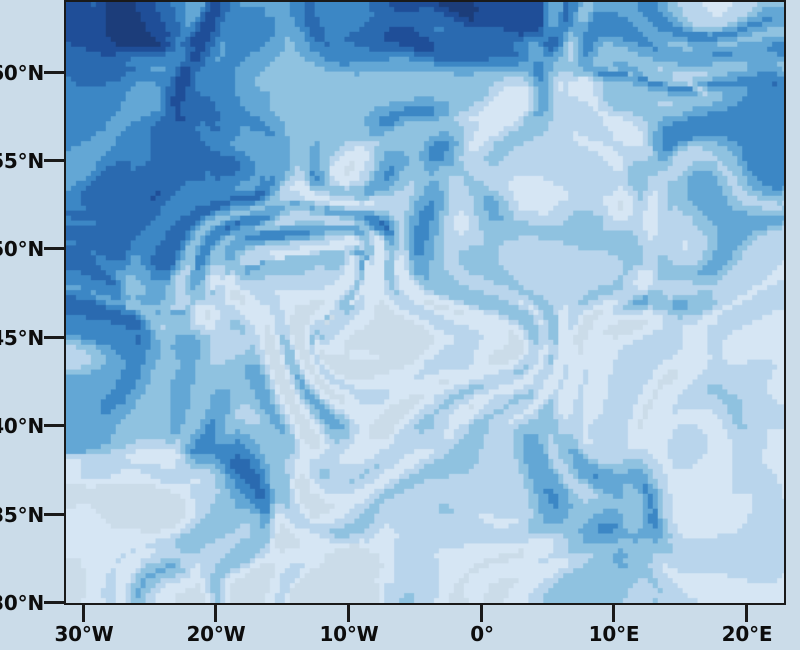 This screenshot has width=800, height=650. What do you see at coordinates (54, 248) in the screenshot?
I see `y-tick-mark-50N` at bounding box center [54, 248].